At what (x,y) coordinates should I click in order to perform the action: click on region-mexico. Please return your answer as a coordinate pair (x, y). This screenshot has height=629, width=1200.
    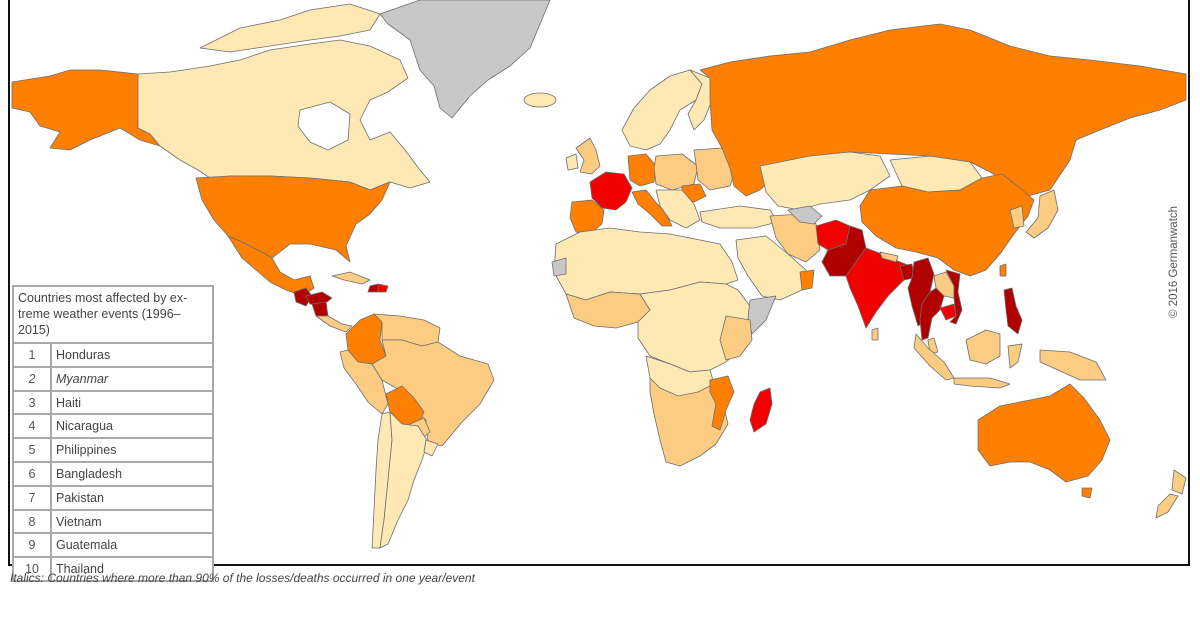
    Looking at the image, I should click on (271, 266).